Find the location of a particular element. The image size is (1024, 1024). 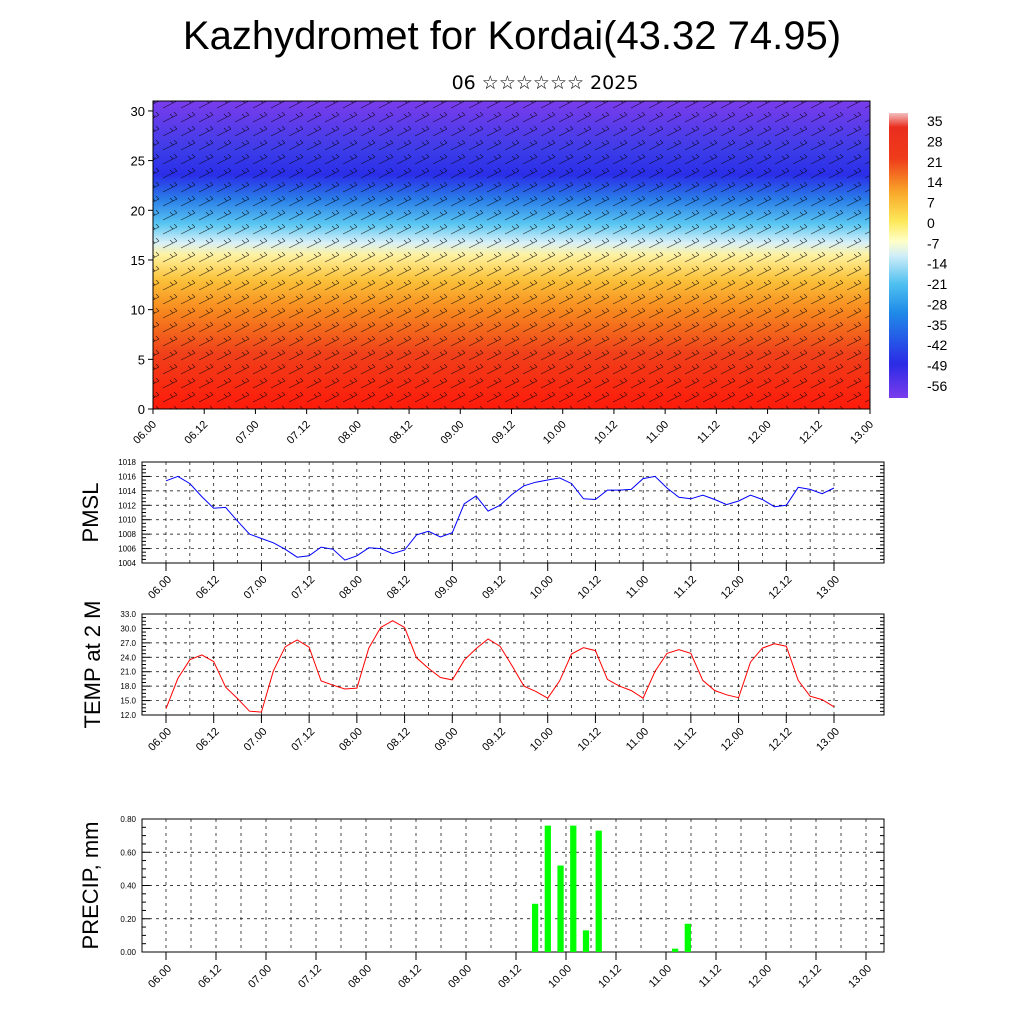

pmsl-y-tick-label: 1014 is located at coordinates (127, 491).